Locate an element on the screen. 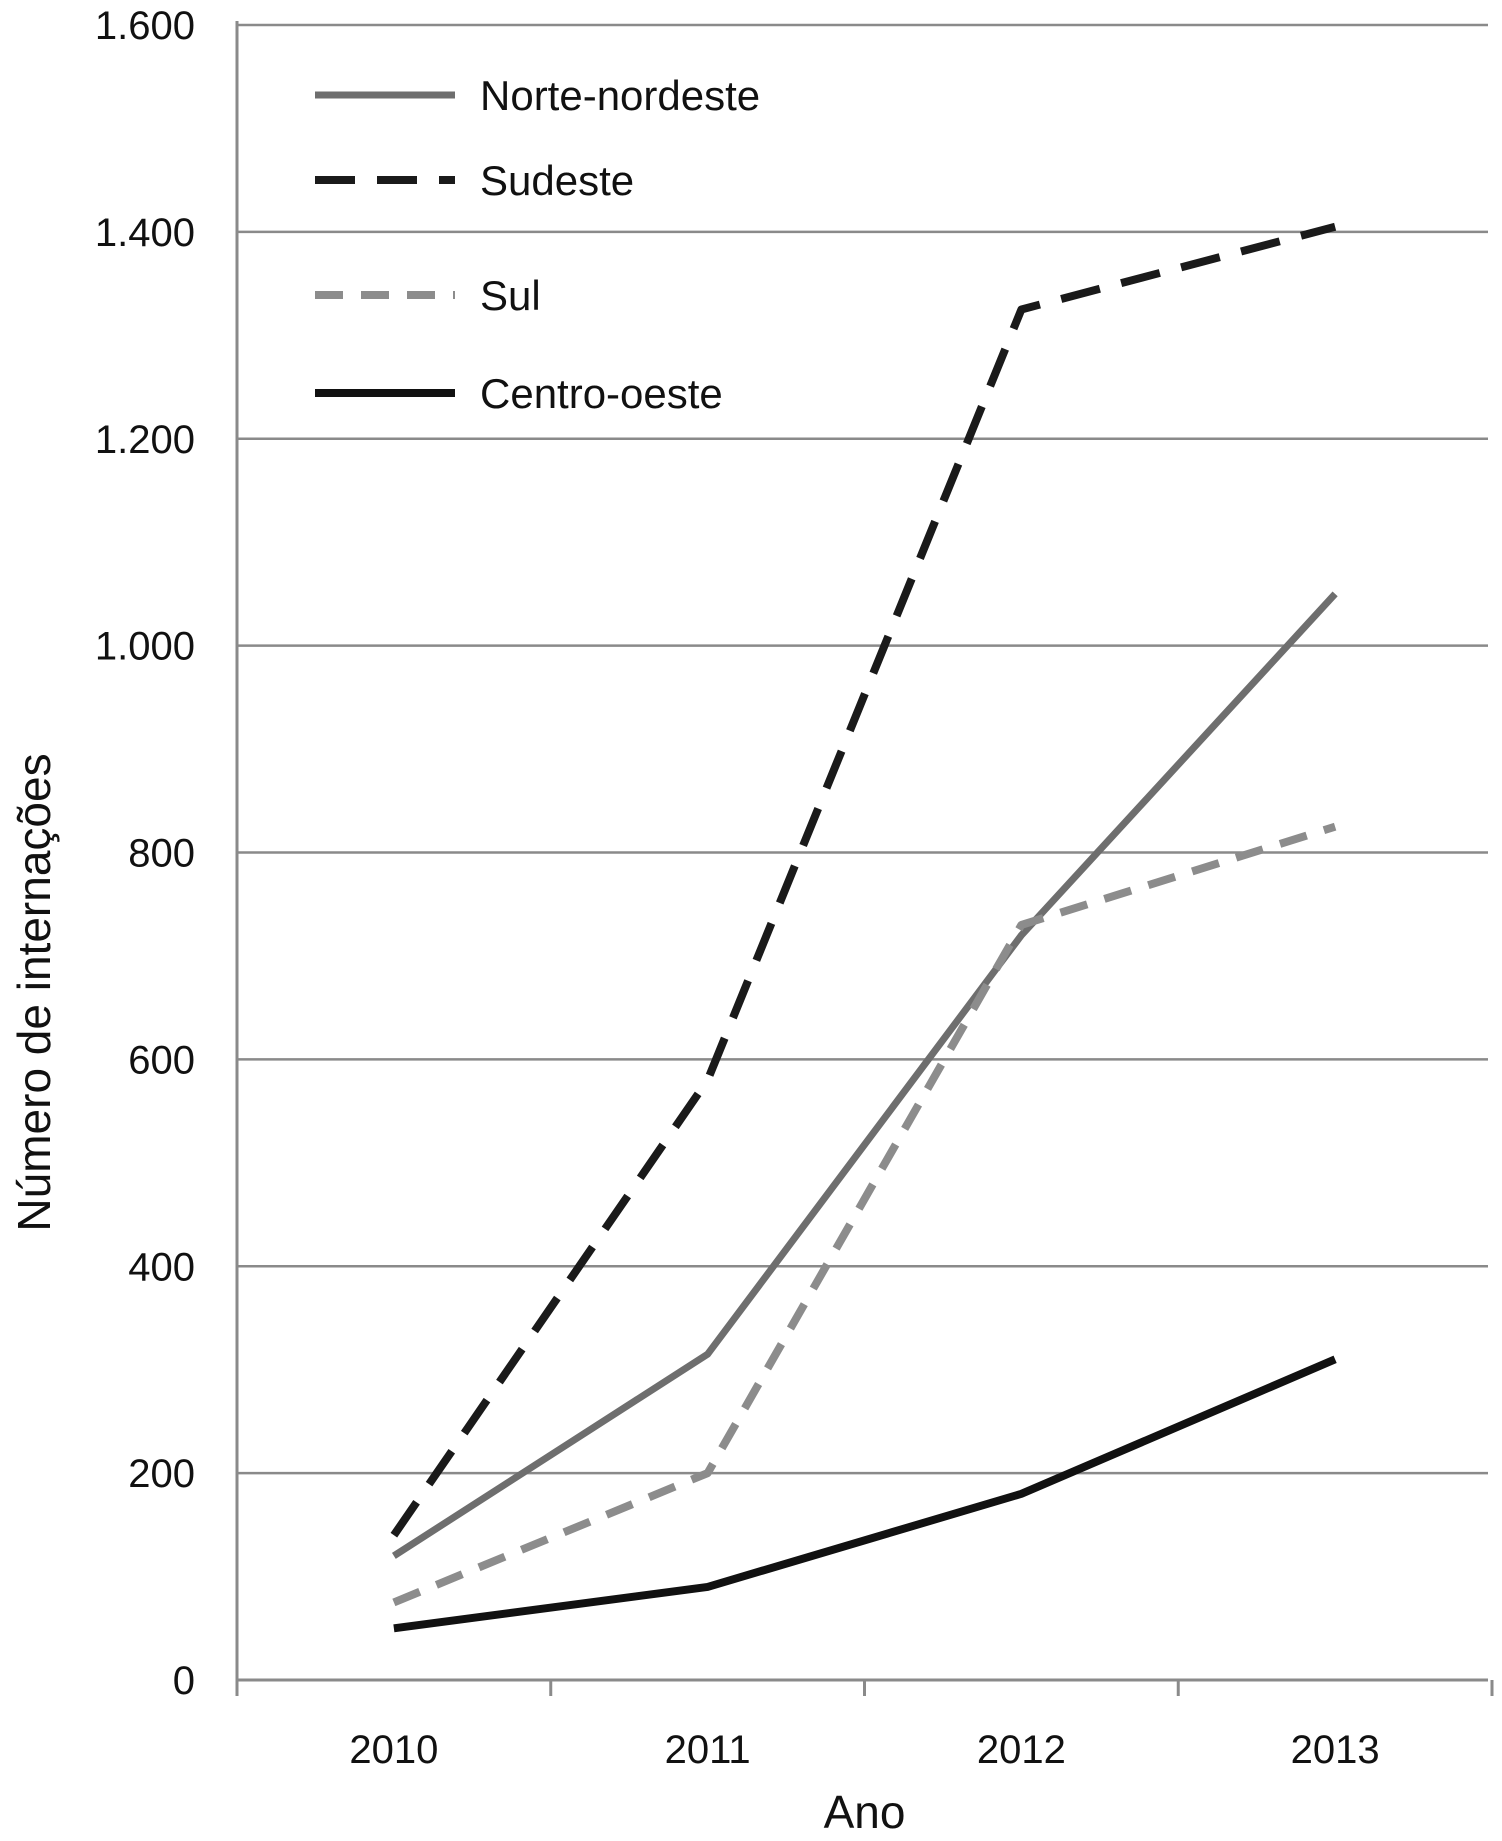 This screenshot has width=1502, height=1841. x-tick-label: 2012 is located at coordinates (1021, 1750).